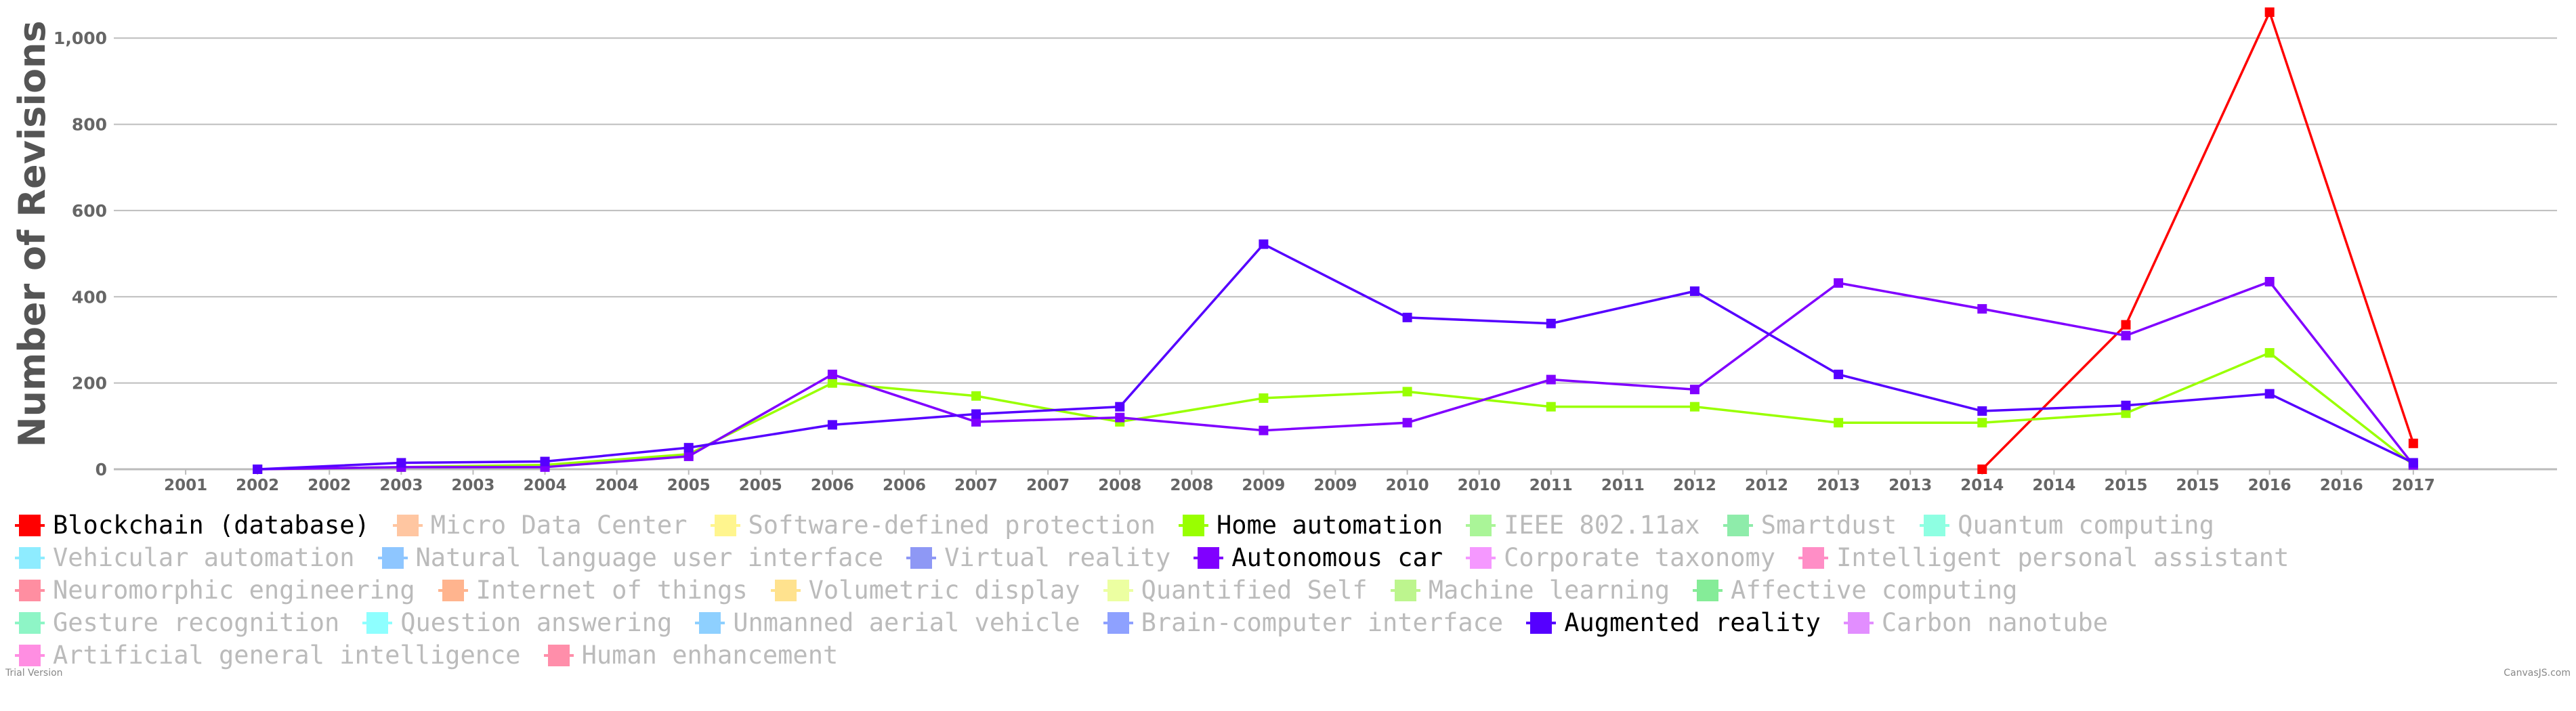  I want to click on y-tick-label: 400, so click(89, 297).